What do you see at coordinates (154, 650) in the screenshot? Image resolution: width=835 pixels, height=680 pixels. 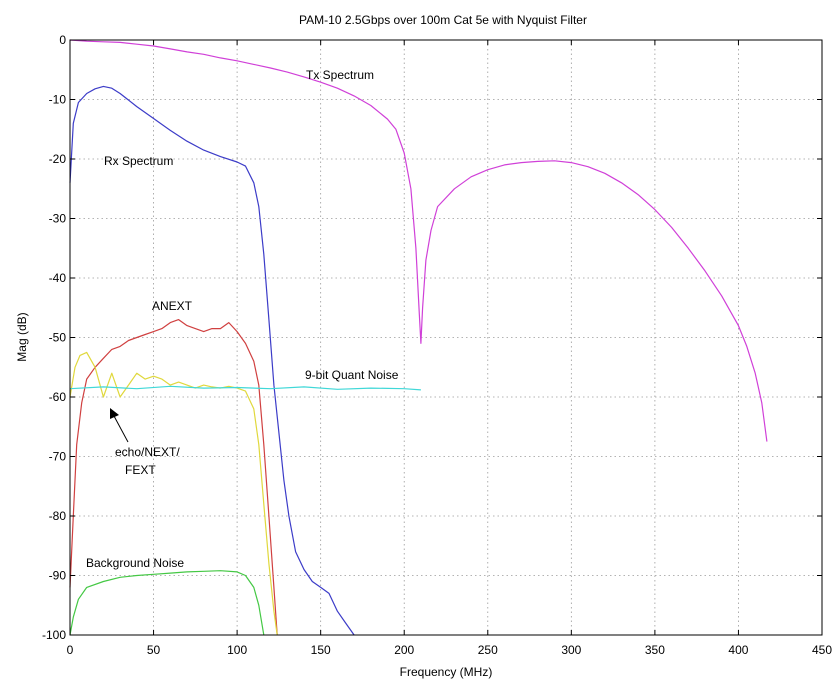 I see `x-tick-label: 50` at bounding box center [154, 650].